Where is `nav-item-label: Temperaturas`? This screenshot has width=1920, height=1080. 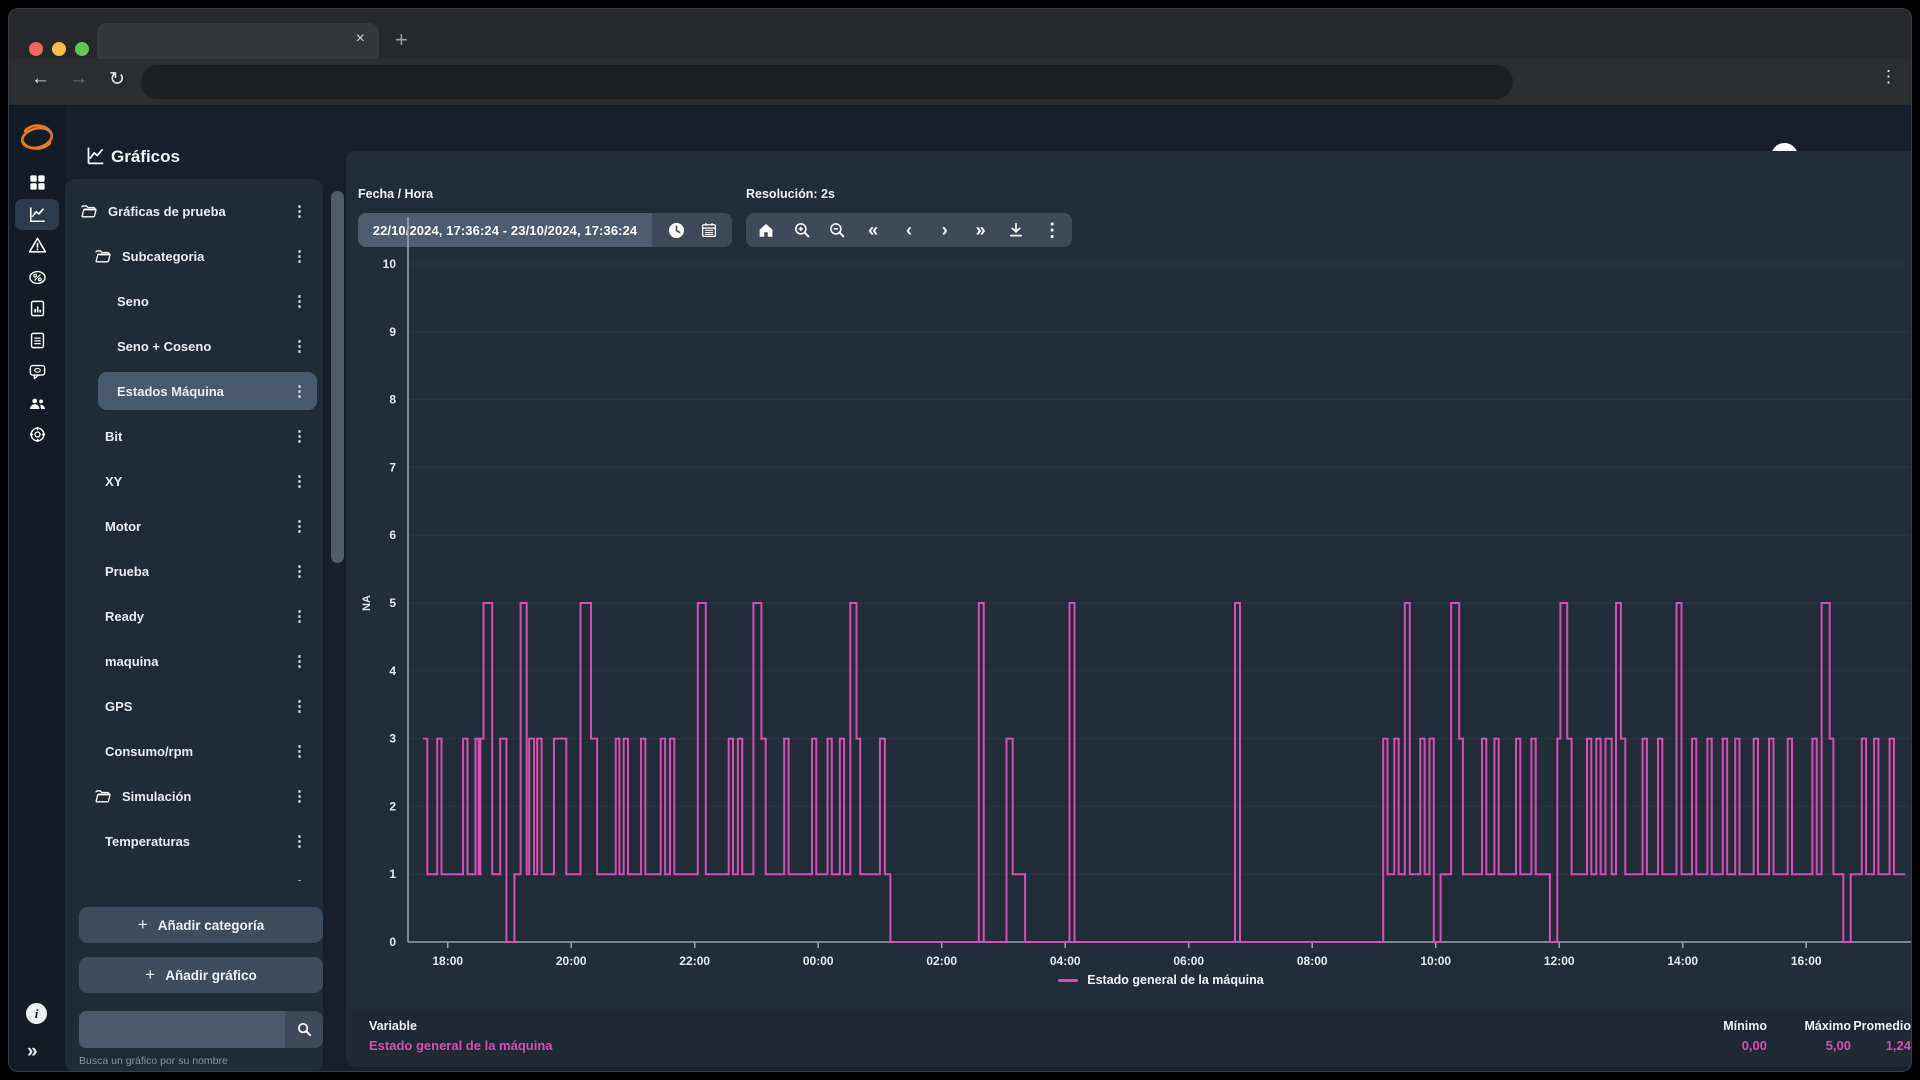 nav-item-label: Temperaturas is located at coordinates (148, 841).